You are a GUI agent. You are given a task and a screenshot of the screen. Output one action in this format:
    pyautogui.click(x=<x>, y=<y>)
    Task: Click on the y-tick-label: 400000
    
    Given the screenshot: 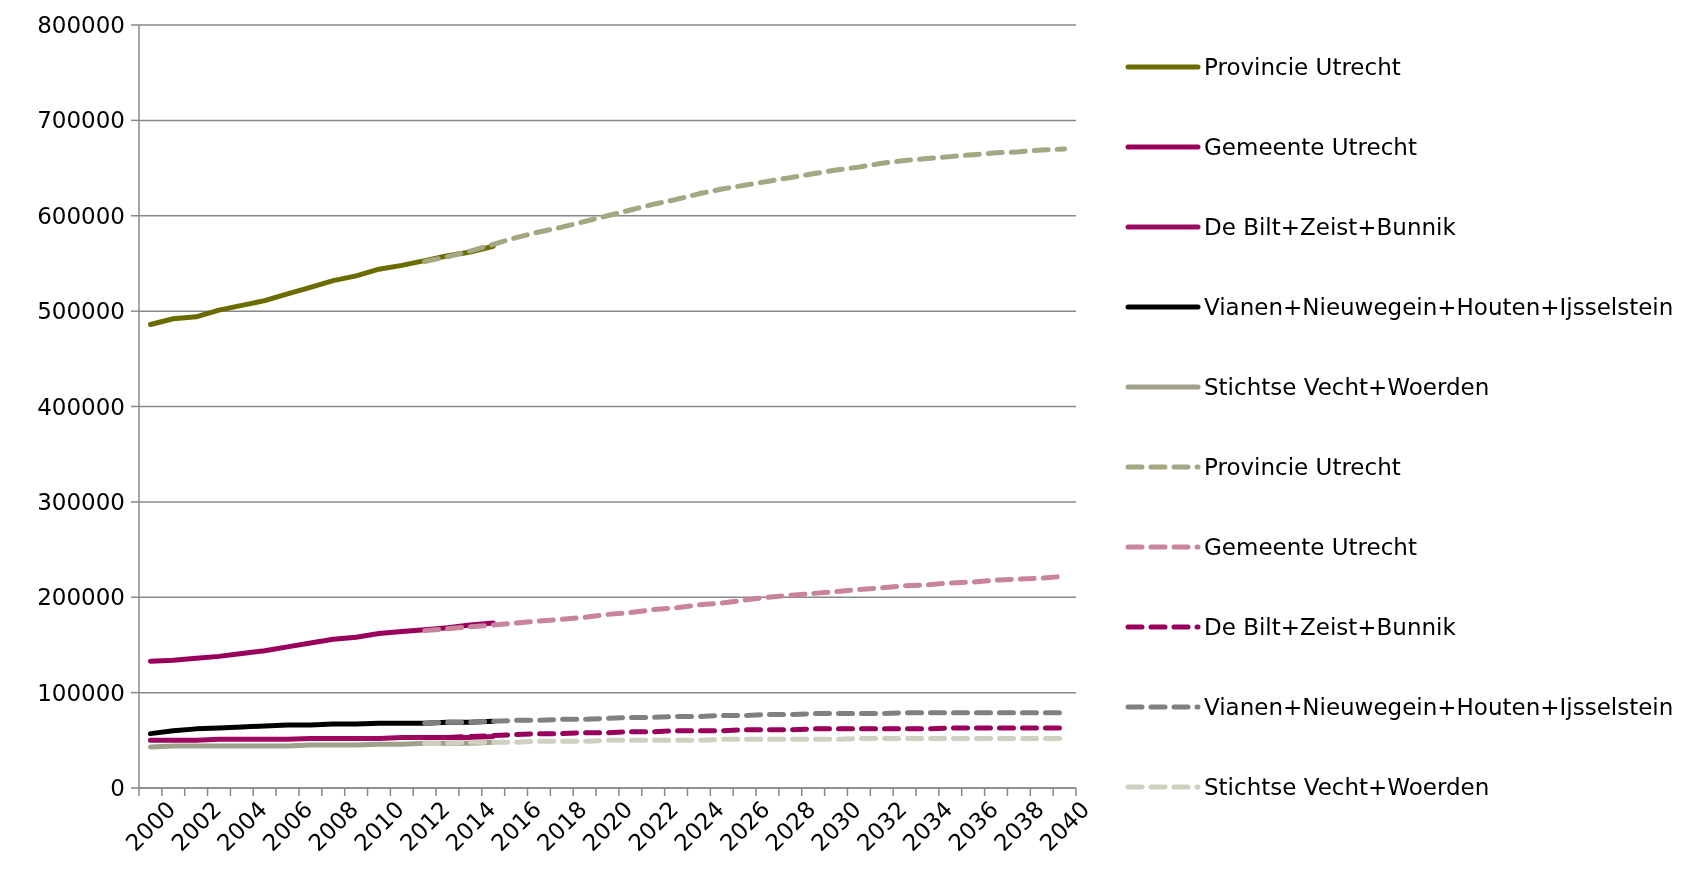 What is the action you would take?
    pyautogui.click(x=81, y=406)
    